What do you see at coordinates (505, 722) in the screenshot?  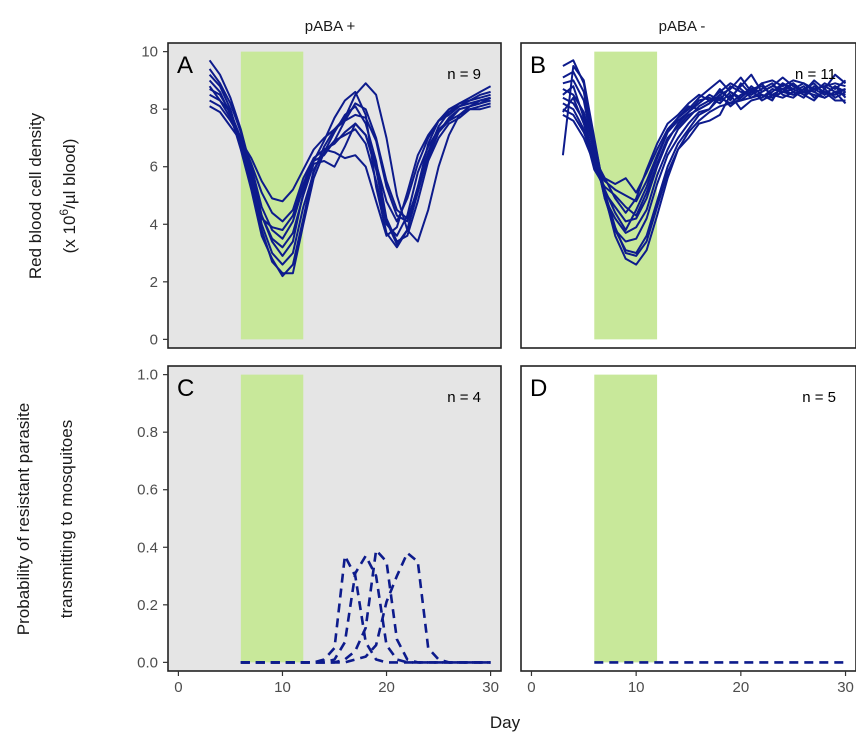 I see `xlabel: Day` at bounding box center [505, 722].